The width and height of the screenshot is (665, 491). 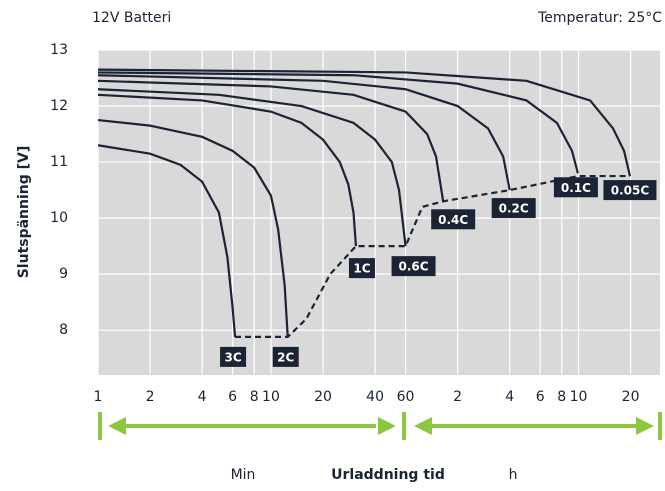 I want to click on curve-label: 0.6C, so click(x=414, y=267).